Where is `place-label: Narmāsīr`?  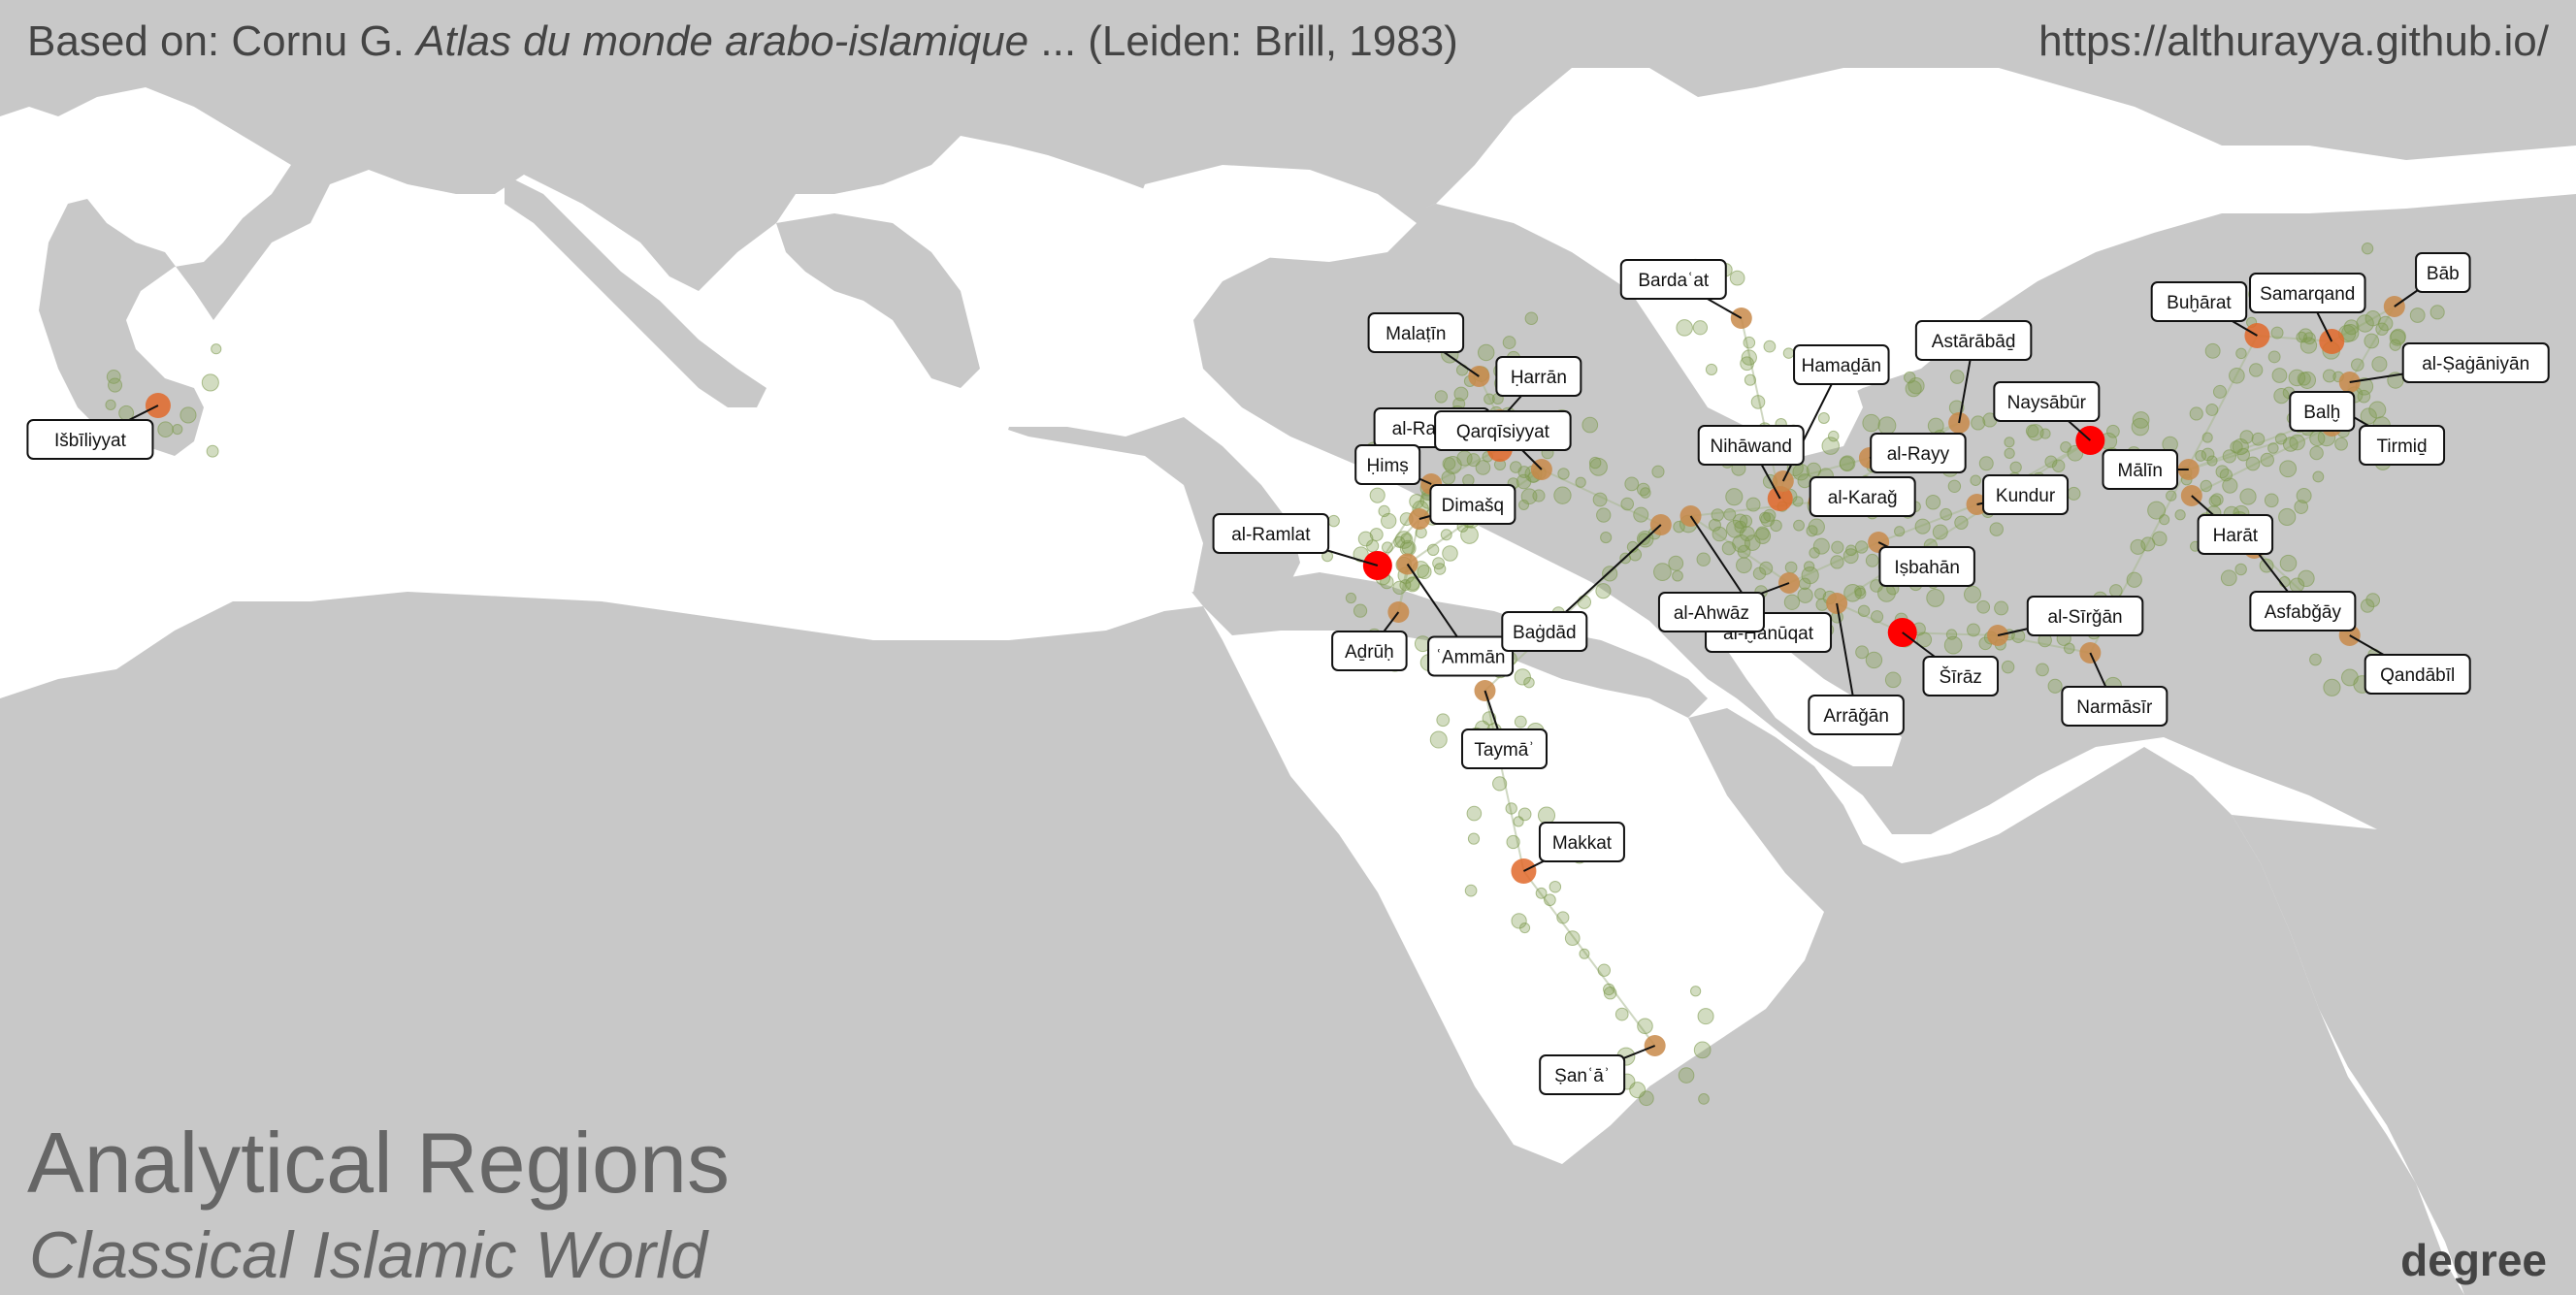 place-label: Narmāsīr is located at coordinates (2114, 707).